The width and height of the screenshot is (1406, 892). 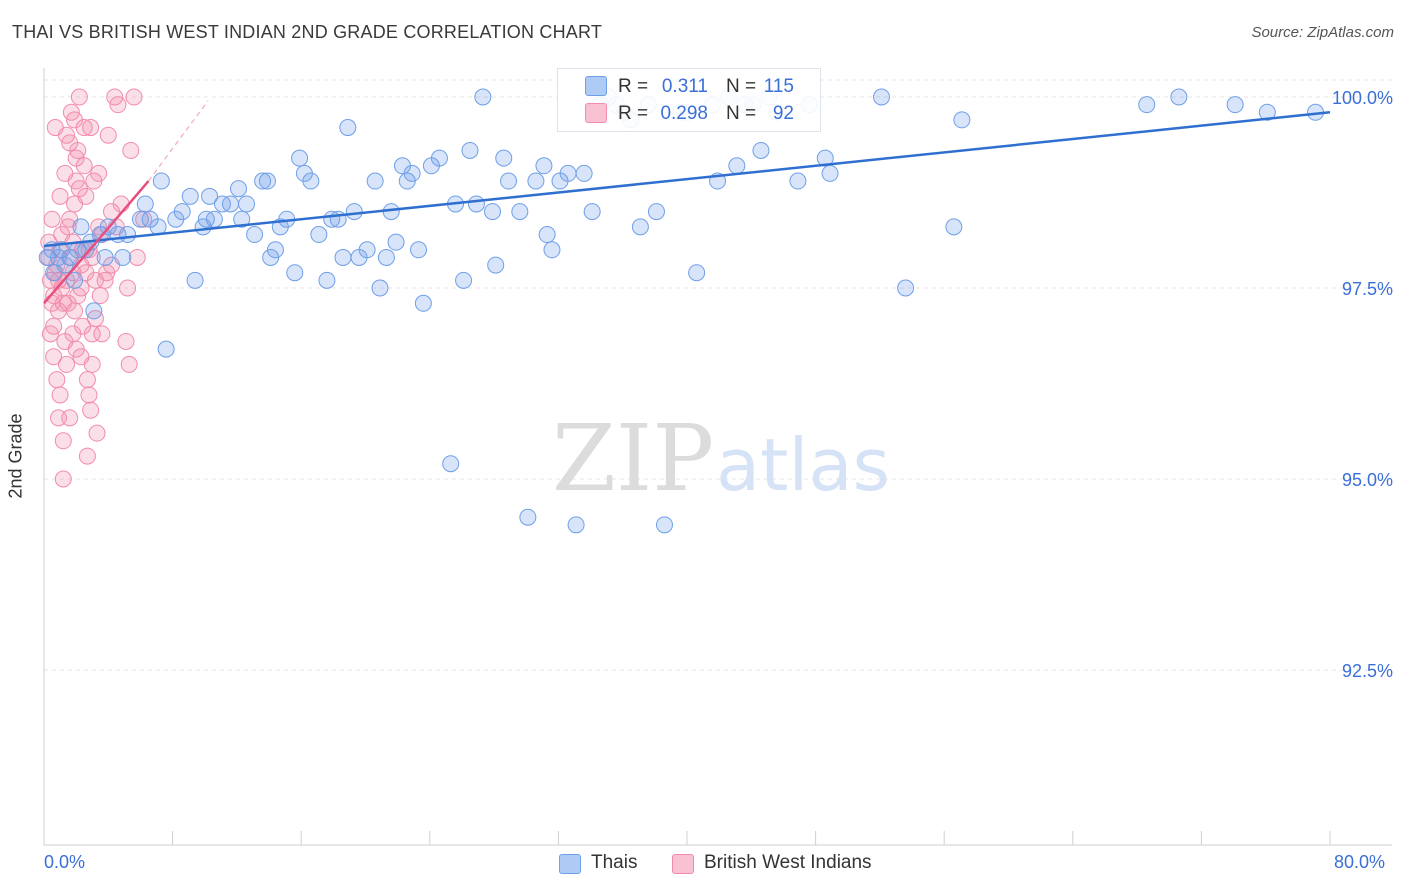 What do you see at coordinates (570, 864) in the screenshot?
I see `thais-legend-swatch` at bounding box center [570, 864].